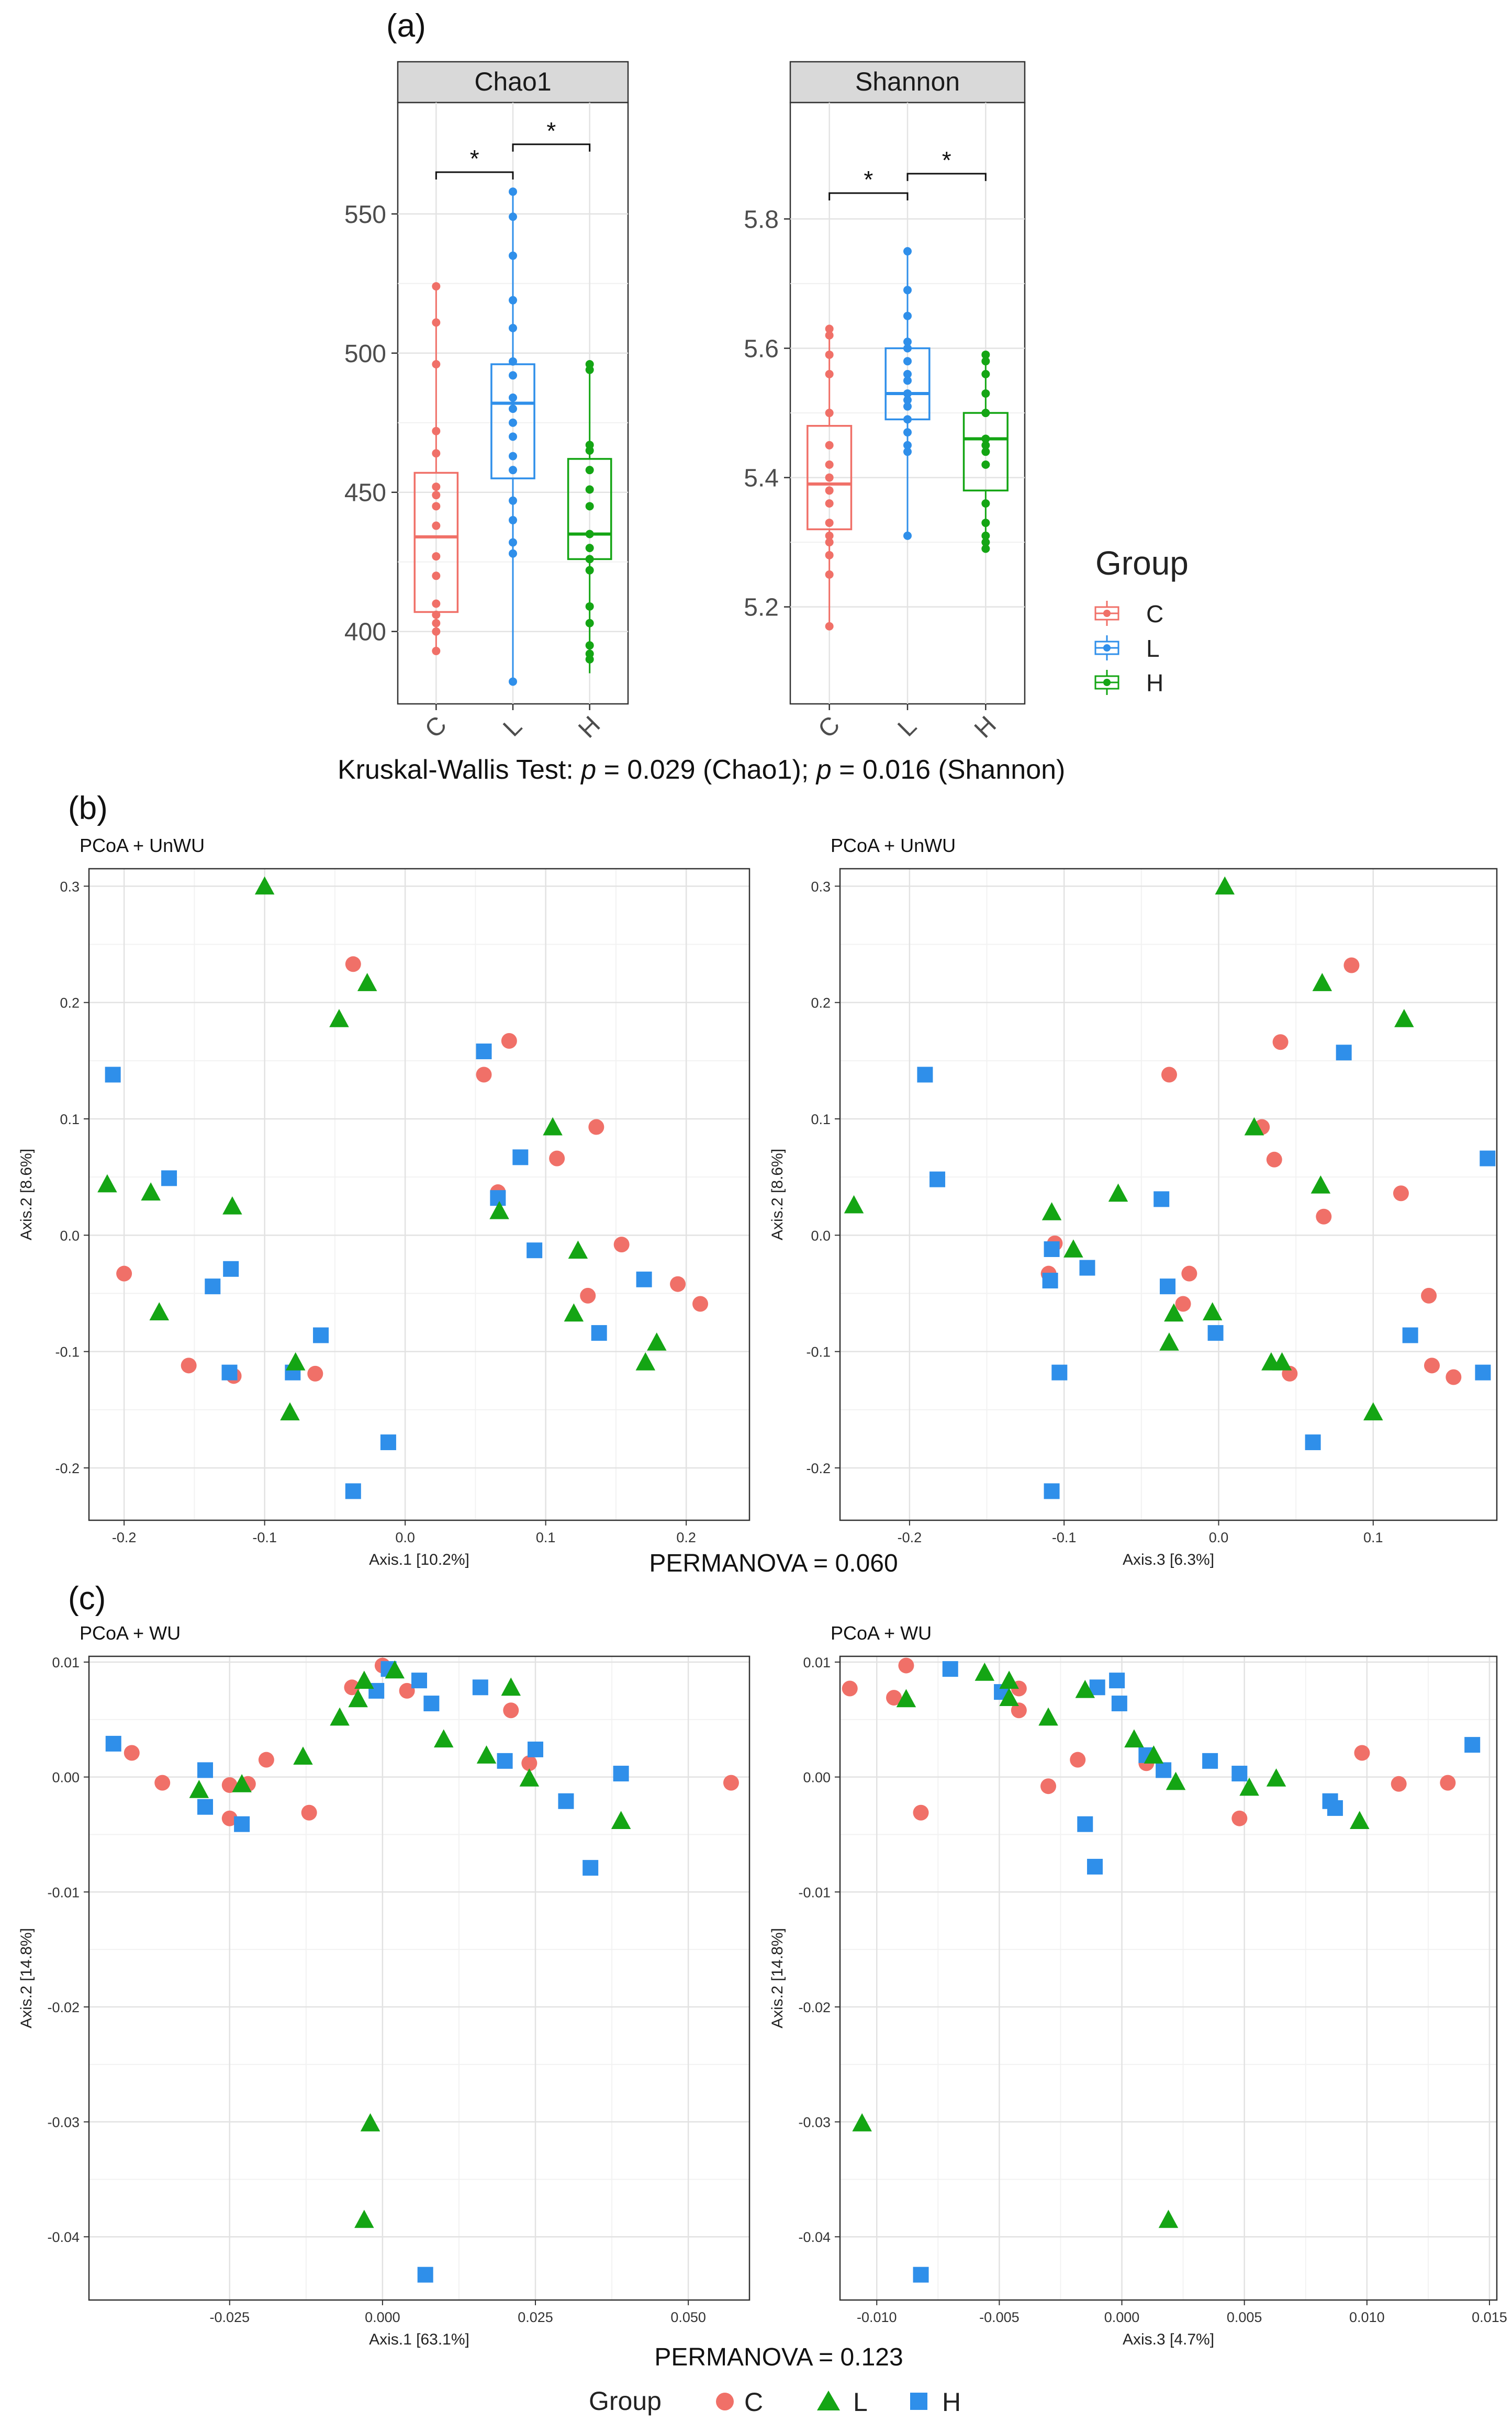  I want to click on shannon-significance-bracket, so click(946, 177).